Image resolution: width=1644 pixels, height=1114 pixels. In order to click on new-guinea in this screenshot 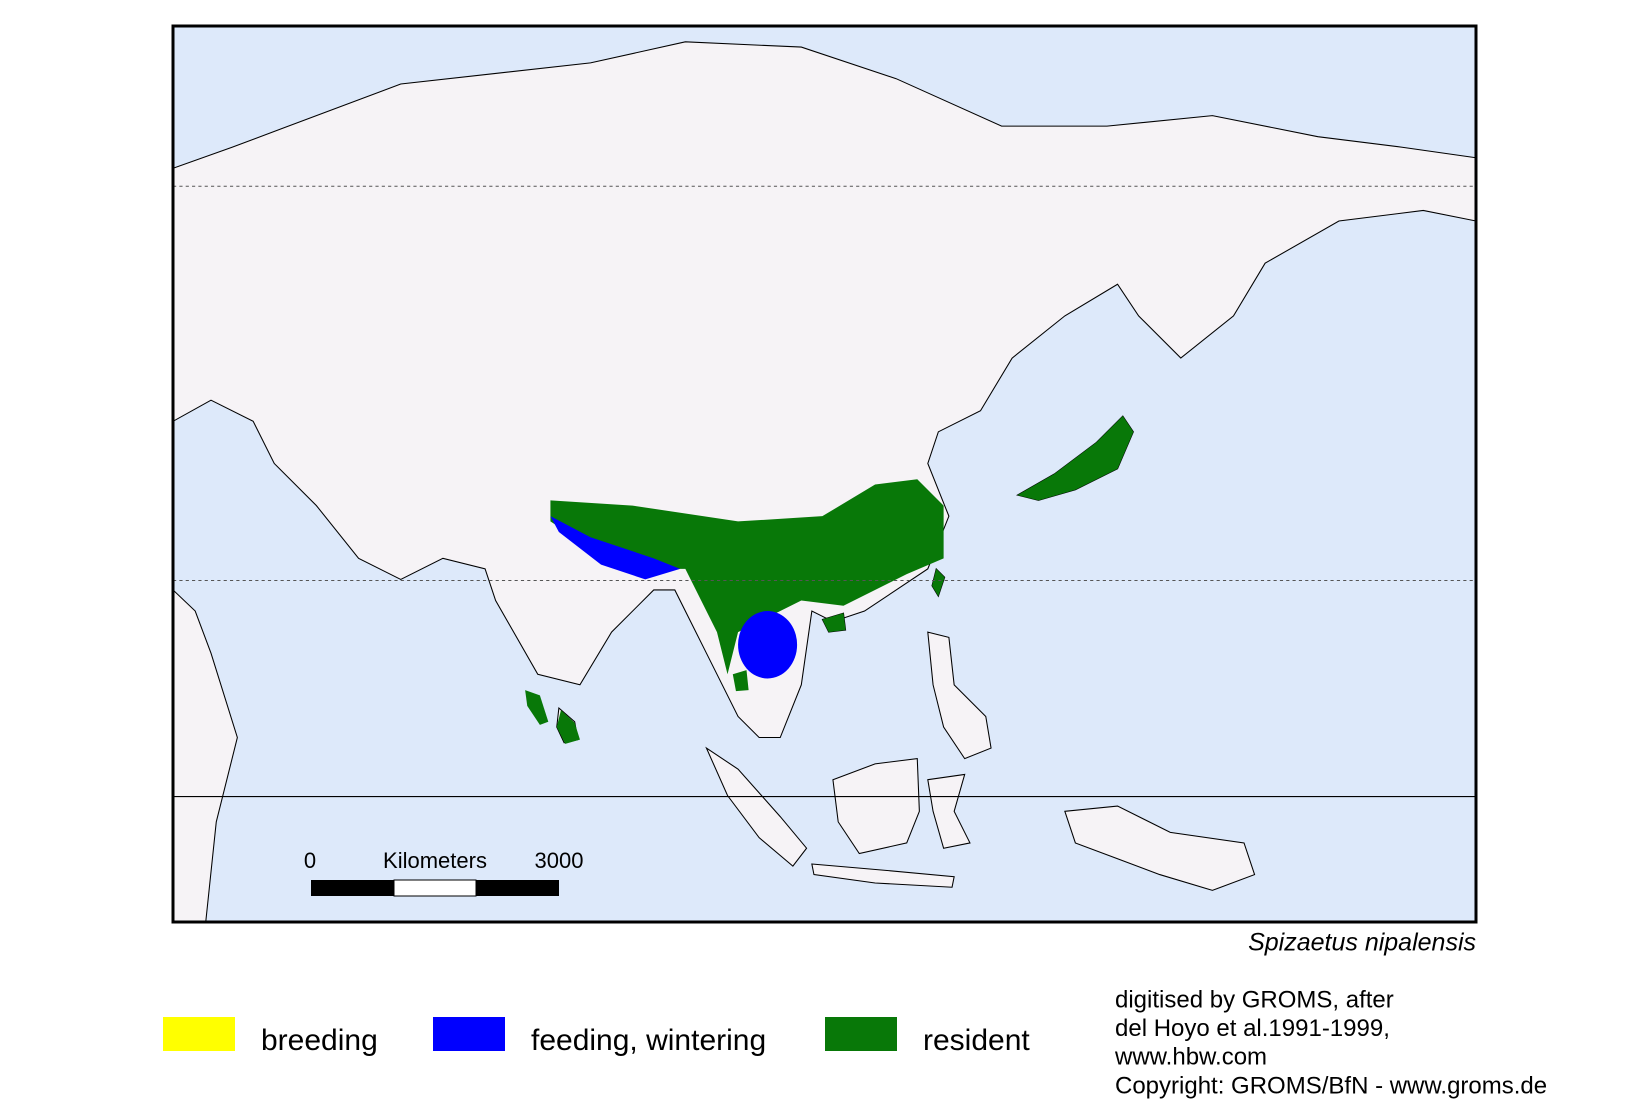, I will do `click(1160, 848)`.